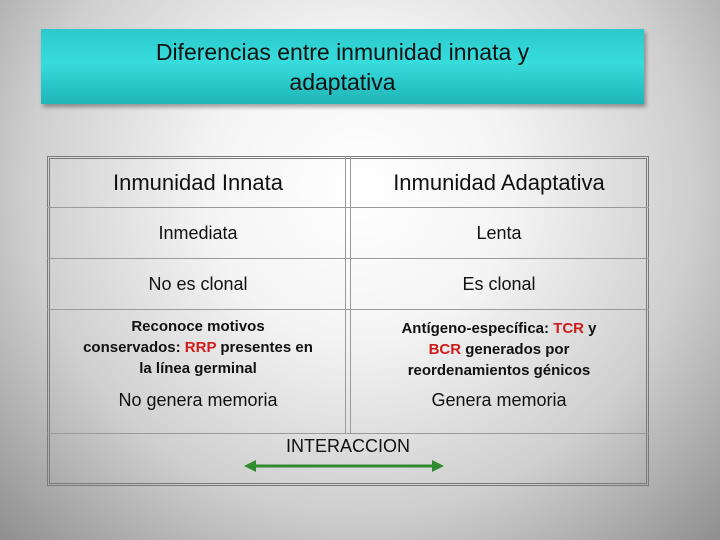  What do you see at coordinates (198, 326) in the screenshot?
I see `recognition-line-1: Reconoce motivos` at bounding box center [198, 326].